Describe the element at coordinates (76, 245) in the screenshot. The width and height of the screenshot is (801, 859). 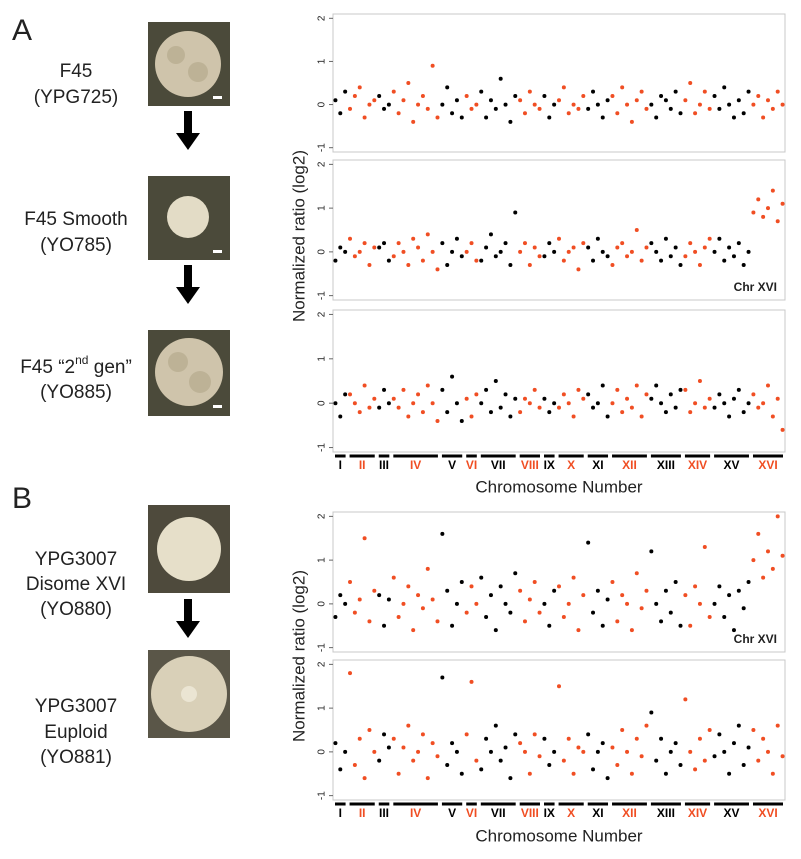
I see `strain-label: (YO785)` at that location.